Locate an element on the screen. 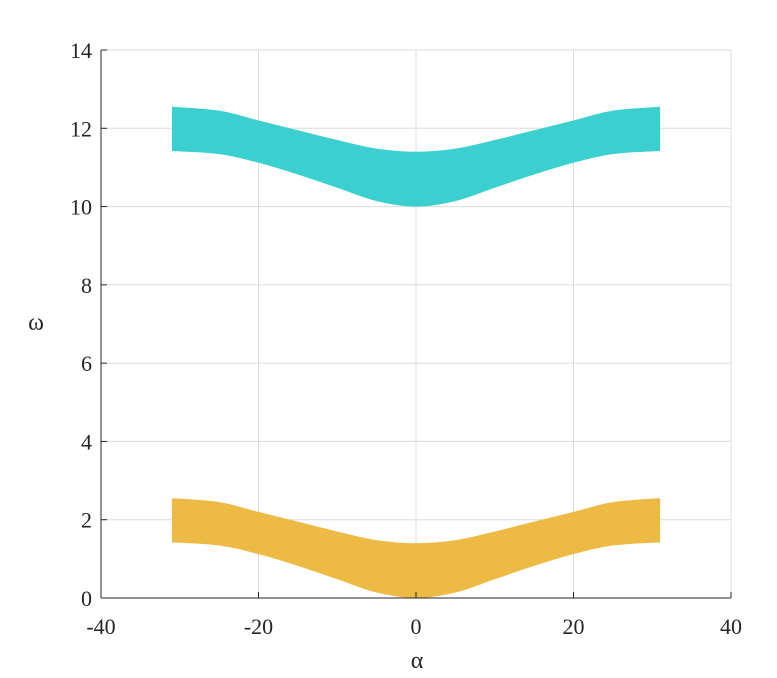 The height and width of the screenshot is (678, 777). y-tick-label: 12 is located at coordinates (81, 128).